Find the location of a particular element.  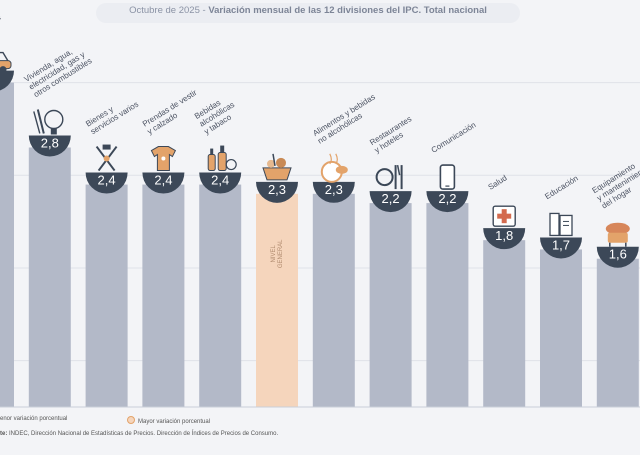

value-label-9: 1,8 is located at coordinates (504, 235).